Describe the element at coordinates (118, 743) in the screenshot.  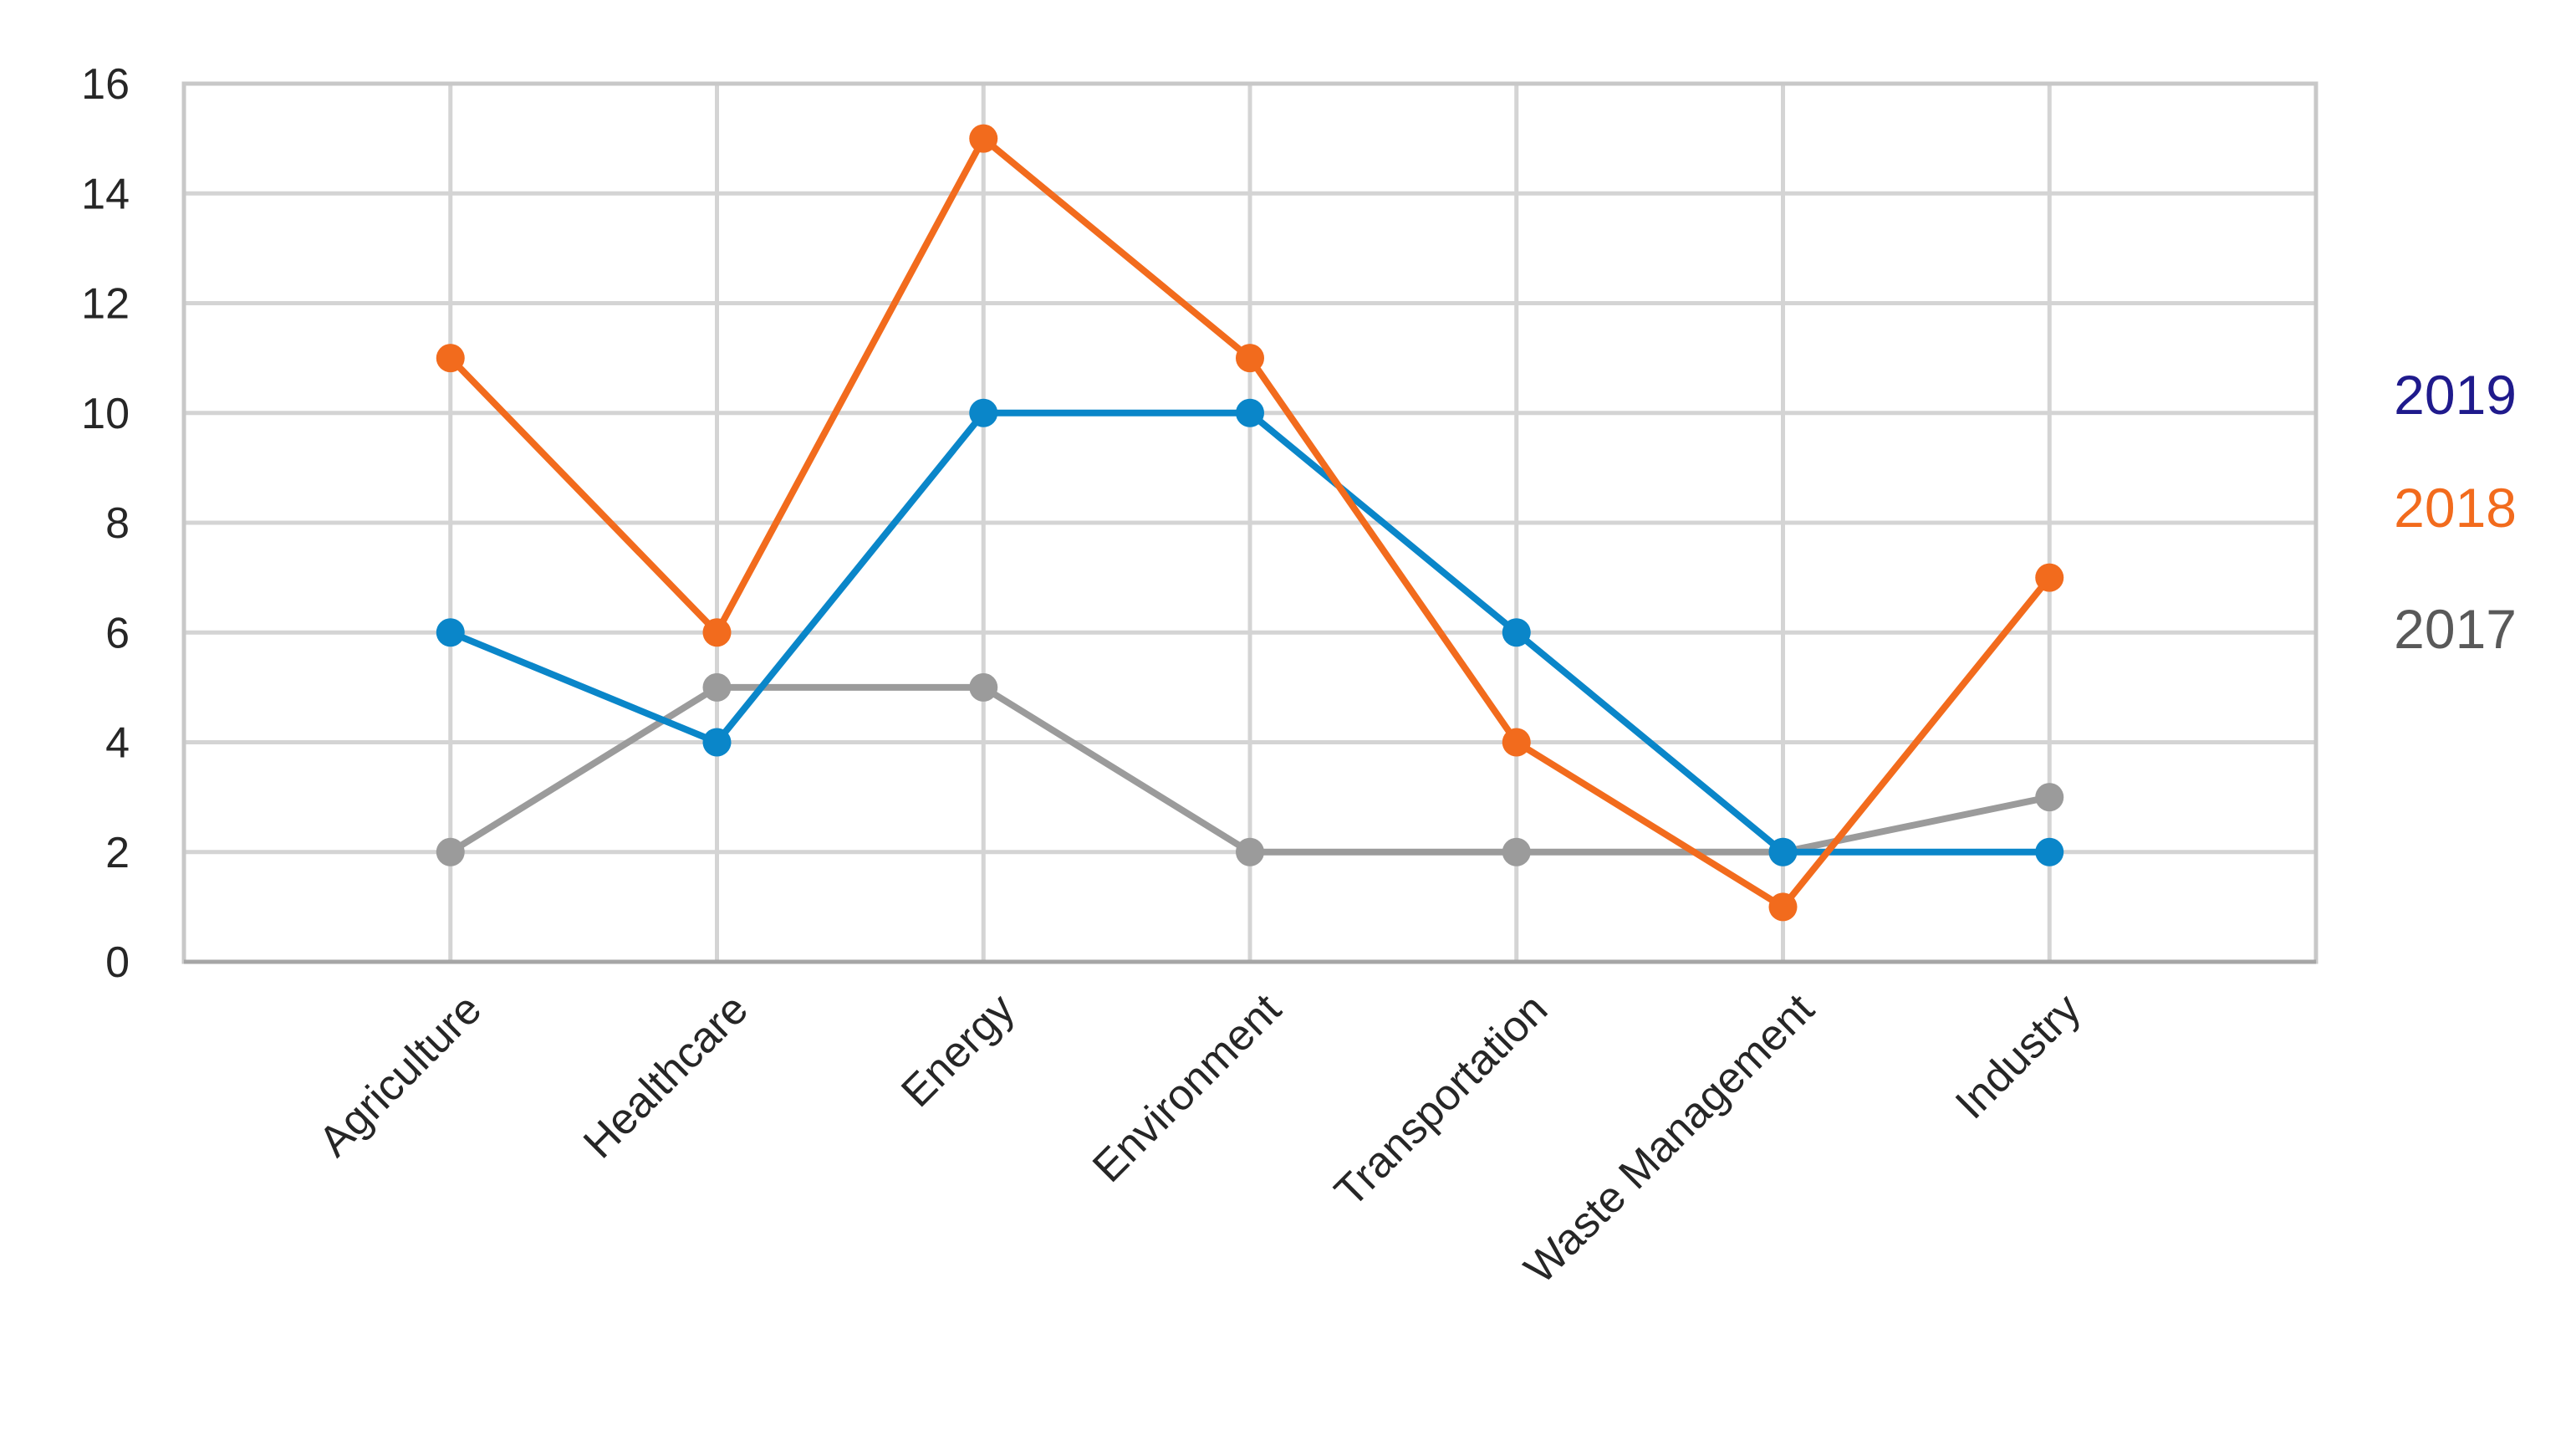
I see `y-tick-label: 4` at that location.